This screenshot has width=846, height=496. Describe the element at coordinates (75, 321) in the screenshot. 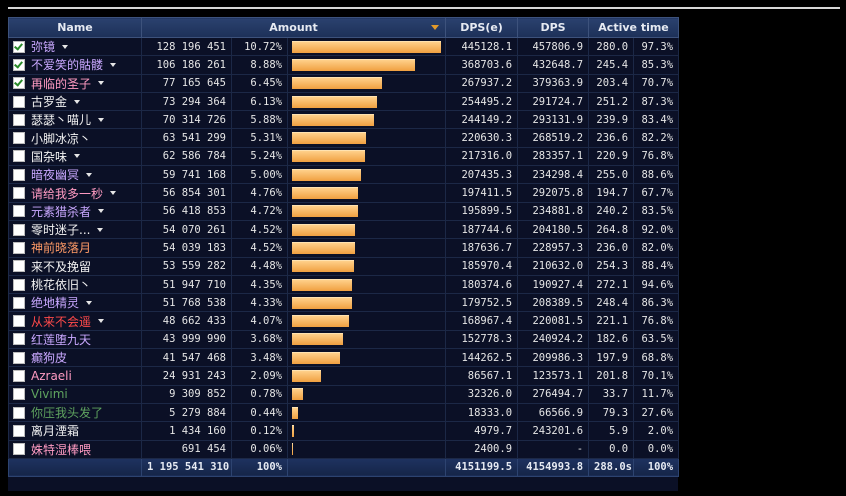

I see `player-name-cell: 从来不会遥` at that location.